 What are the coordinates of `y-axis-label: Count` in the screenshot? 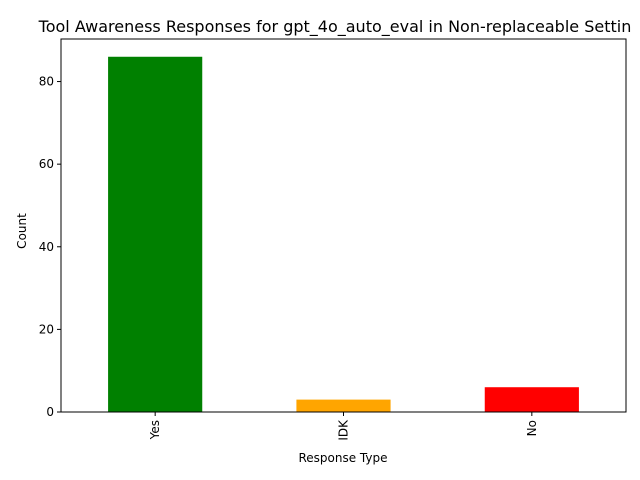 It's located at (22, 231).